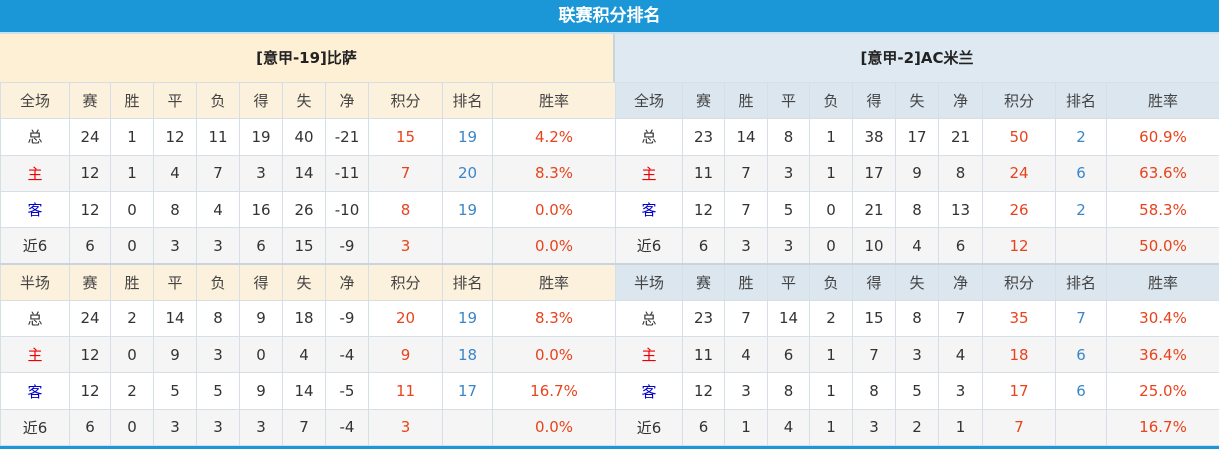 This screenshot has width=1219, height=449. I want to click on table-row: 总 24 1 12 11 19 40 -21 15 19 4.2%, so click(308, 137).